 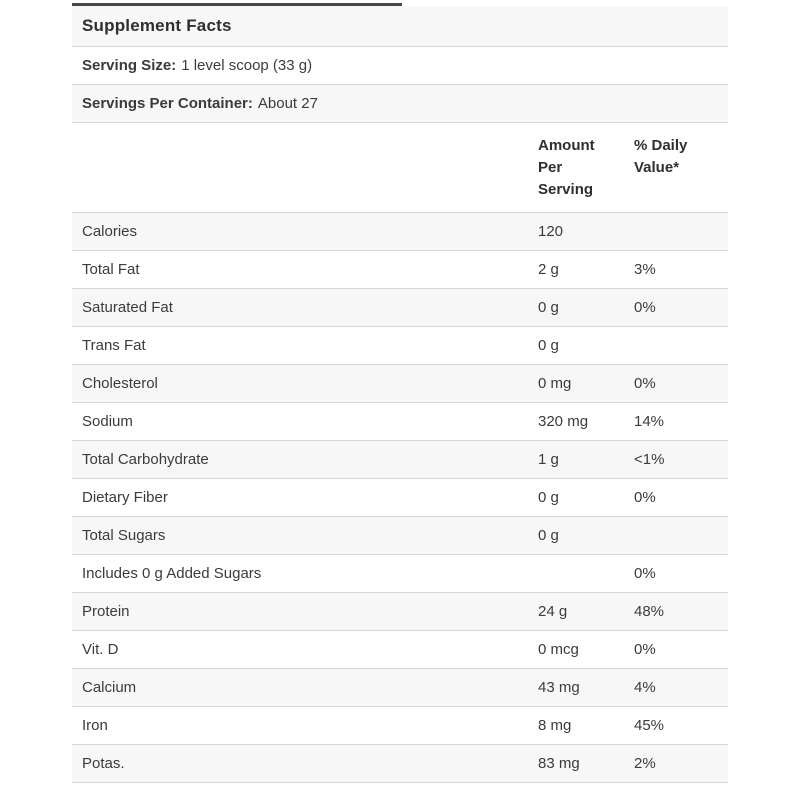 What do you see at coordinates (95, 725) in the screenshot?
I see `nutrient-name: Iron` at bounding box center [95, 725].